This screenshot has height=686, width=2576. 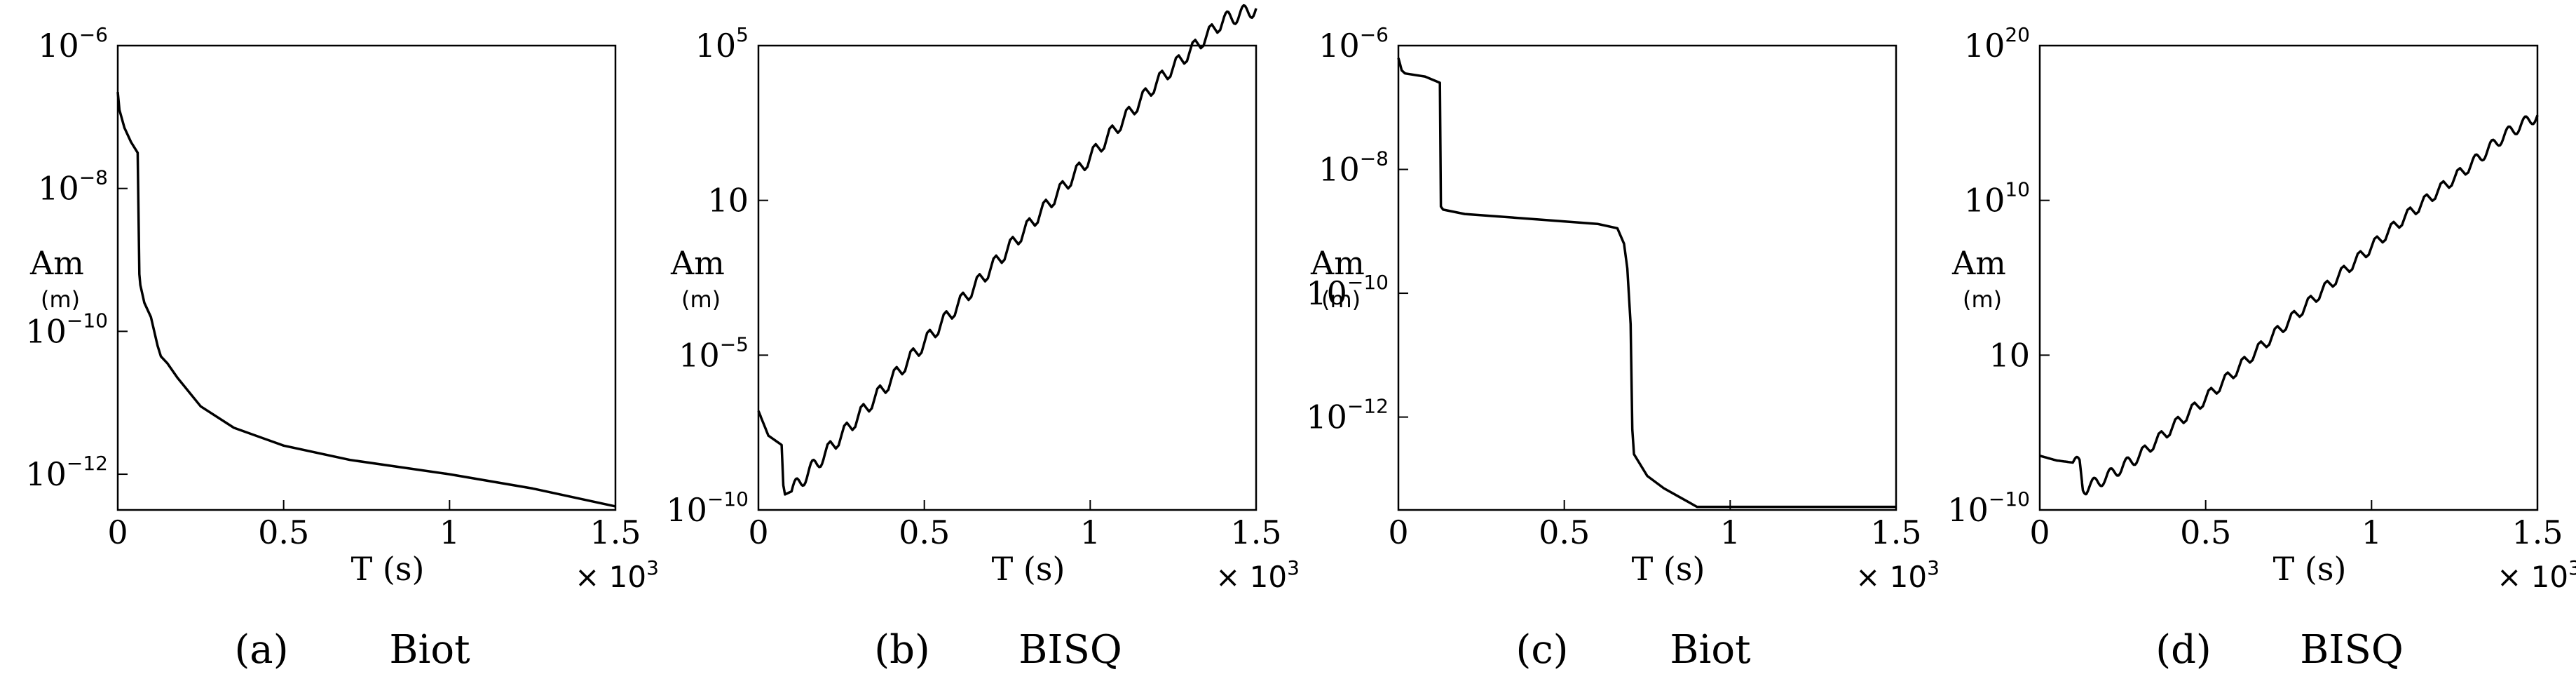 What do you see at coordinates (902, 650) in the screenshot?
I see `caption-letter: (b)` at bounding box center [902, 650].